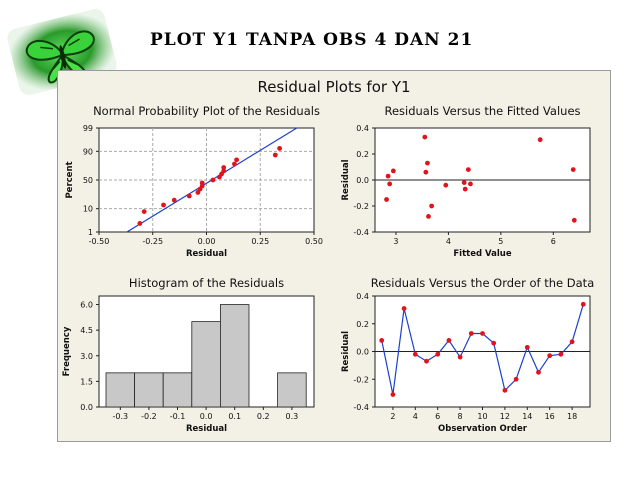 The width and height of the screenshot is (638, 478). What do you see at coordinates (86, 305) in the screenshot?
I see `hist-y-tick-label: 6.0` at bounding box center [86, 305].